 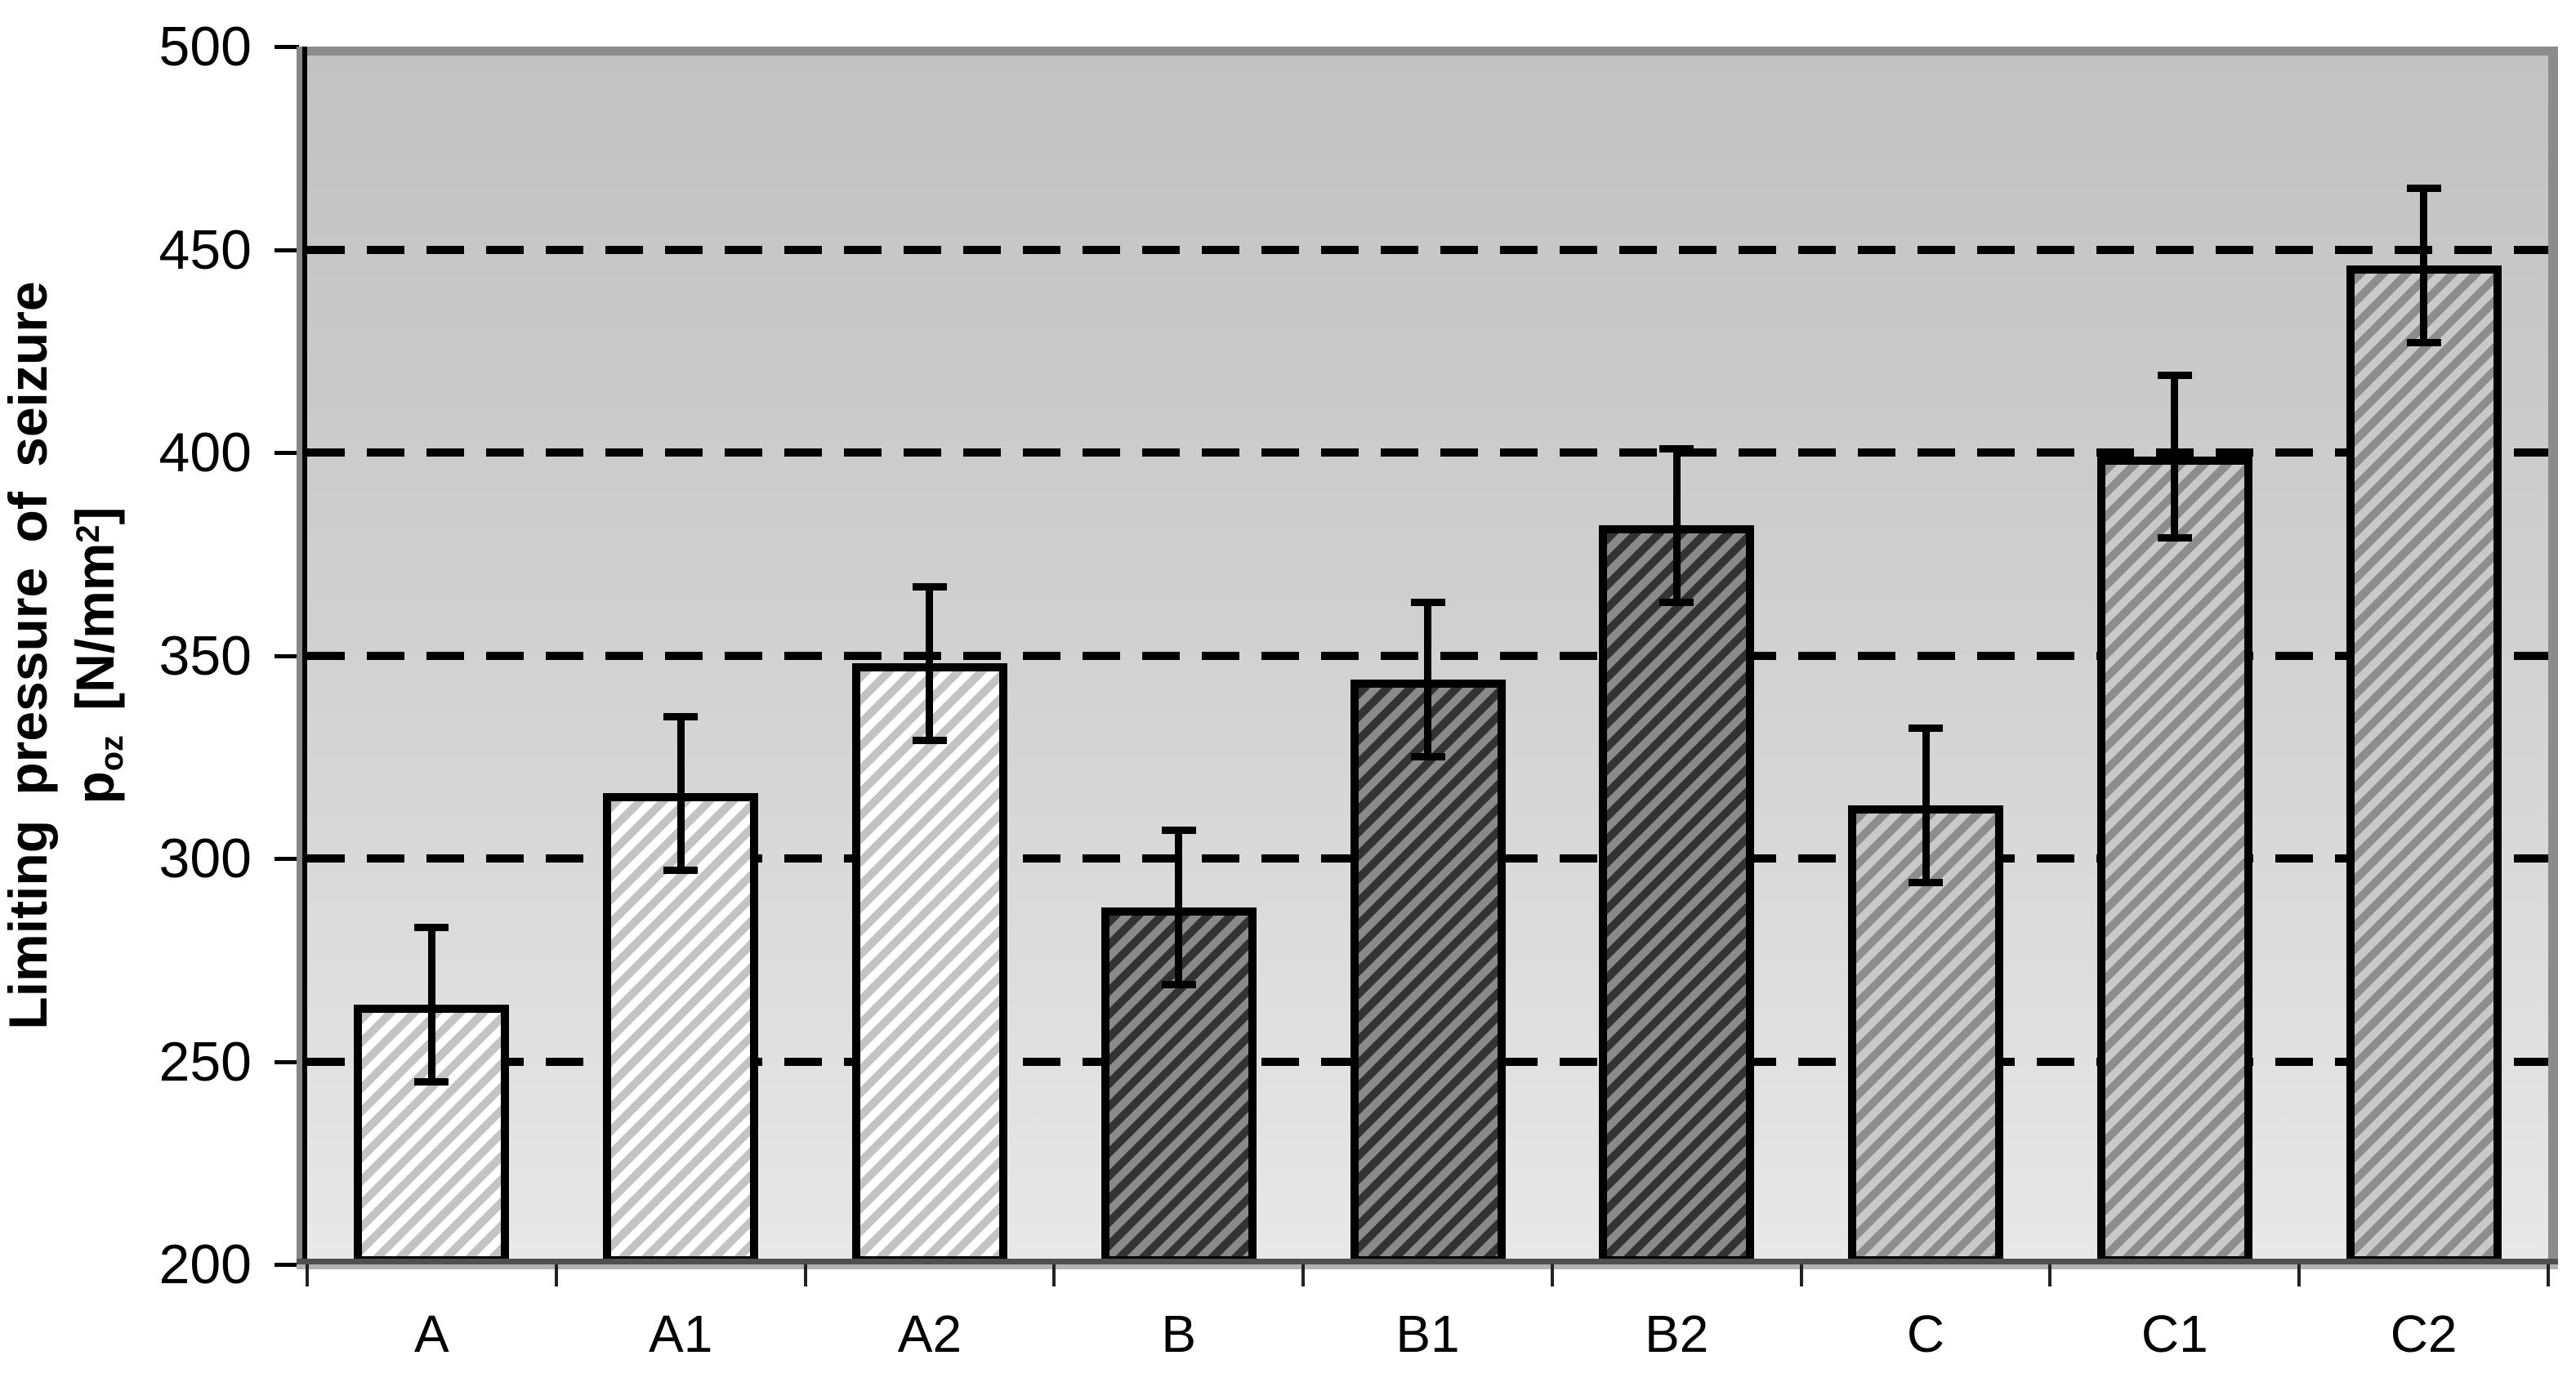 What do you see at coordinates (1927, 728) in the screenshot?
I see `error-cap-top-C` at bounding box center [1927, 728].